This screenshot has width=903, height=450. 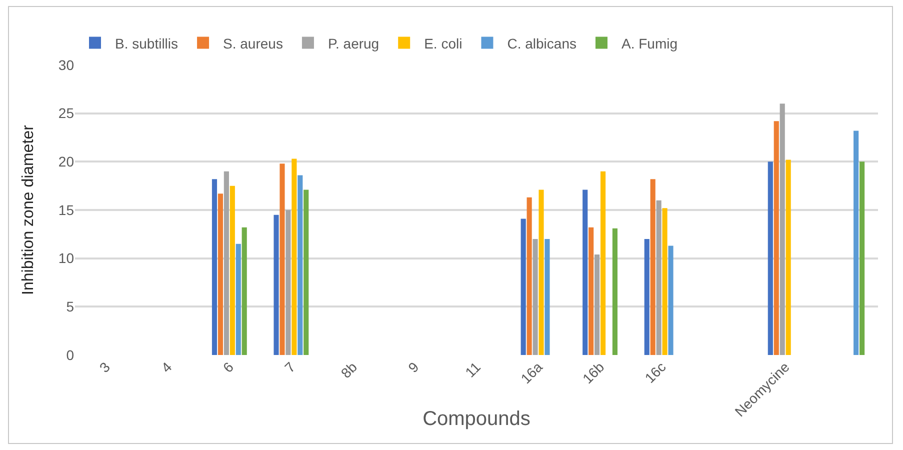 I want to click on x-tick-label: 4, so click(x=166, y=367).